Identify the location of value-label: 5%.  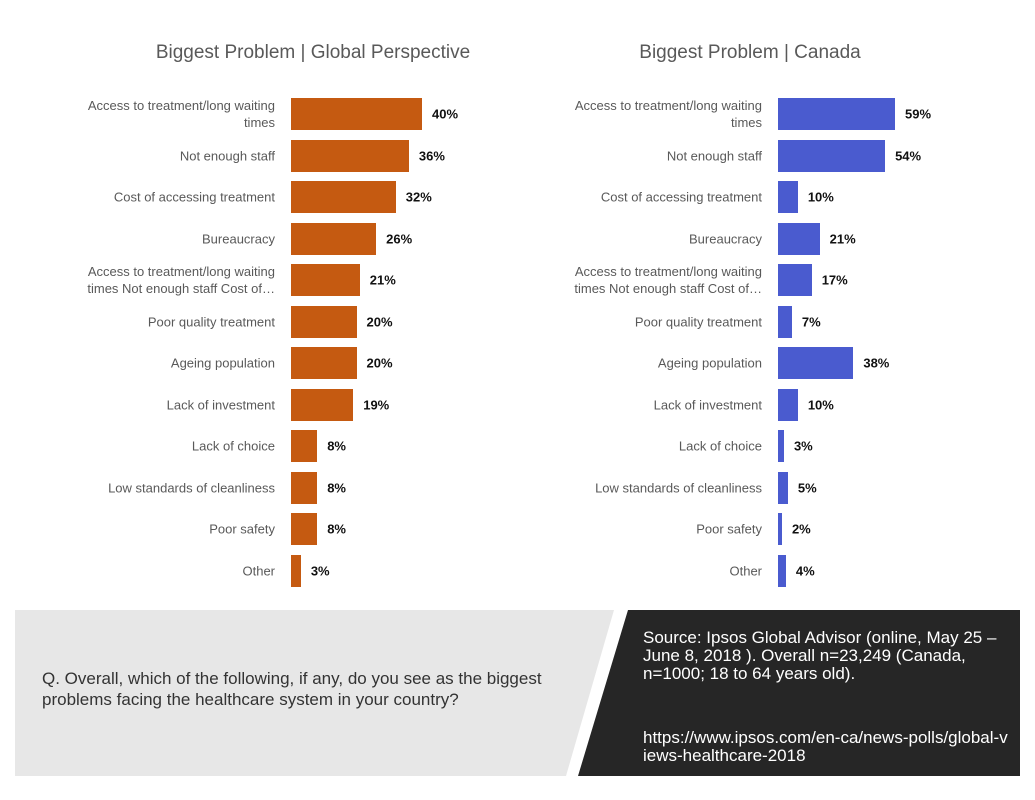
(807, 487).